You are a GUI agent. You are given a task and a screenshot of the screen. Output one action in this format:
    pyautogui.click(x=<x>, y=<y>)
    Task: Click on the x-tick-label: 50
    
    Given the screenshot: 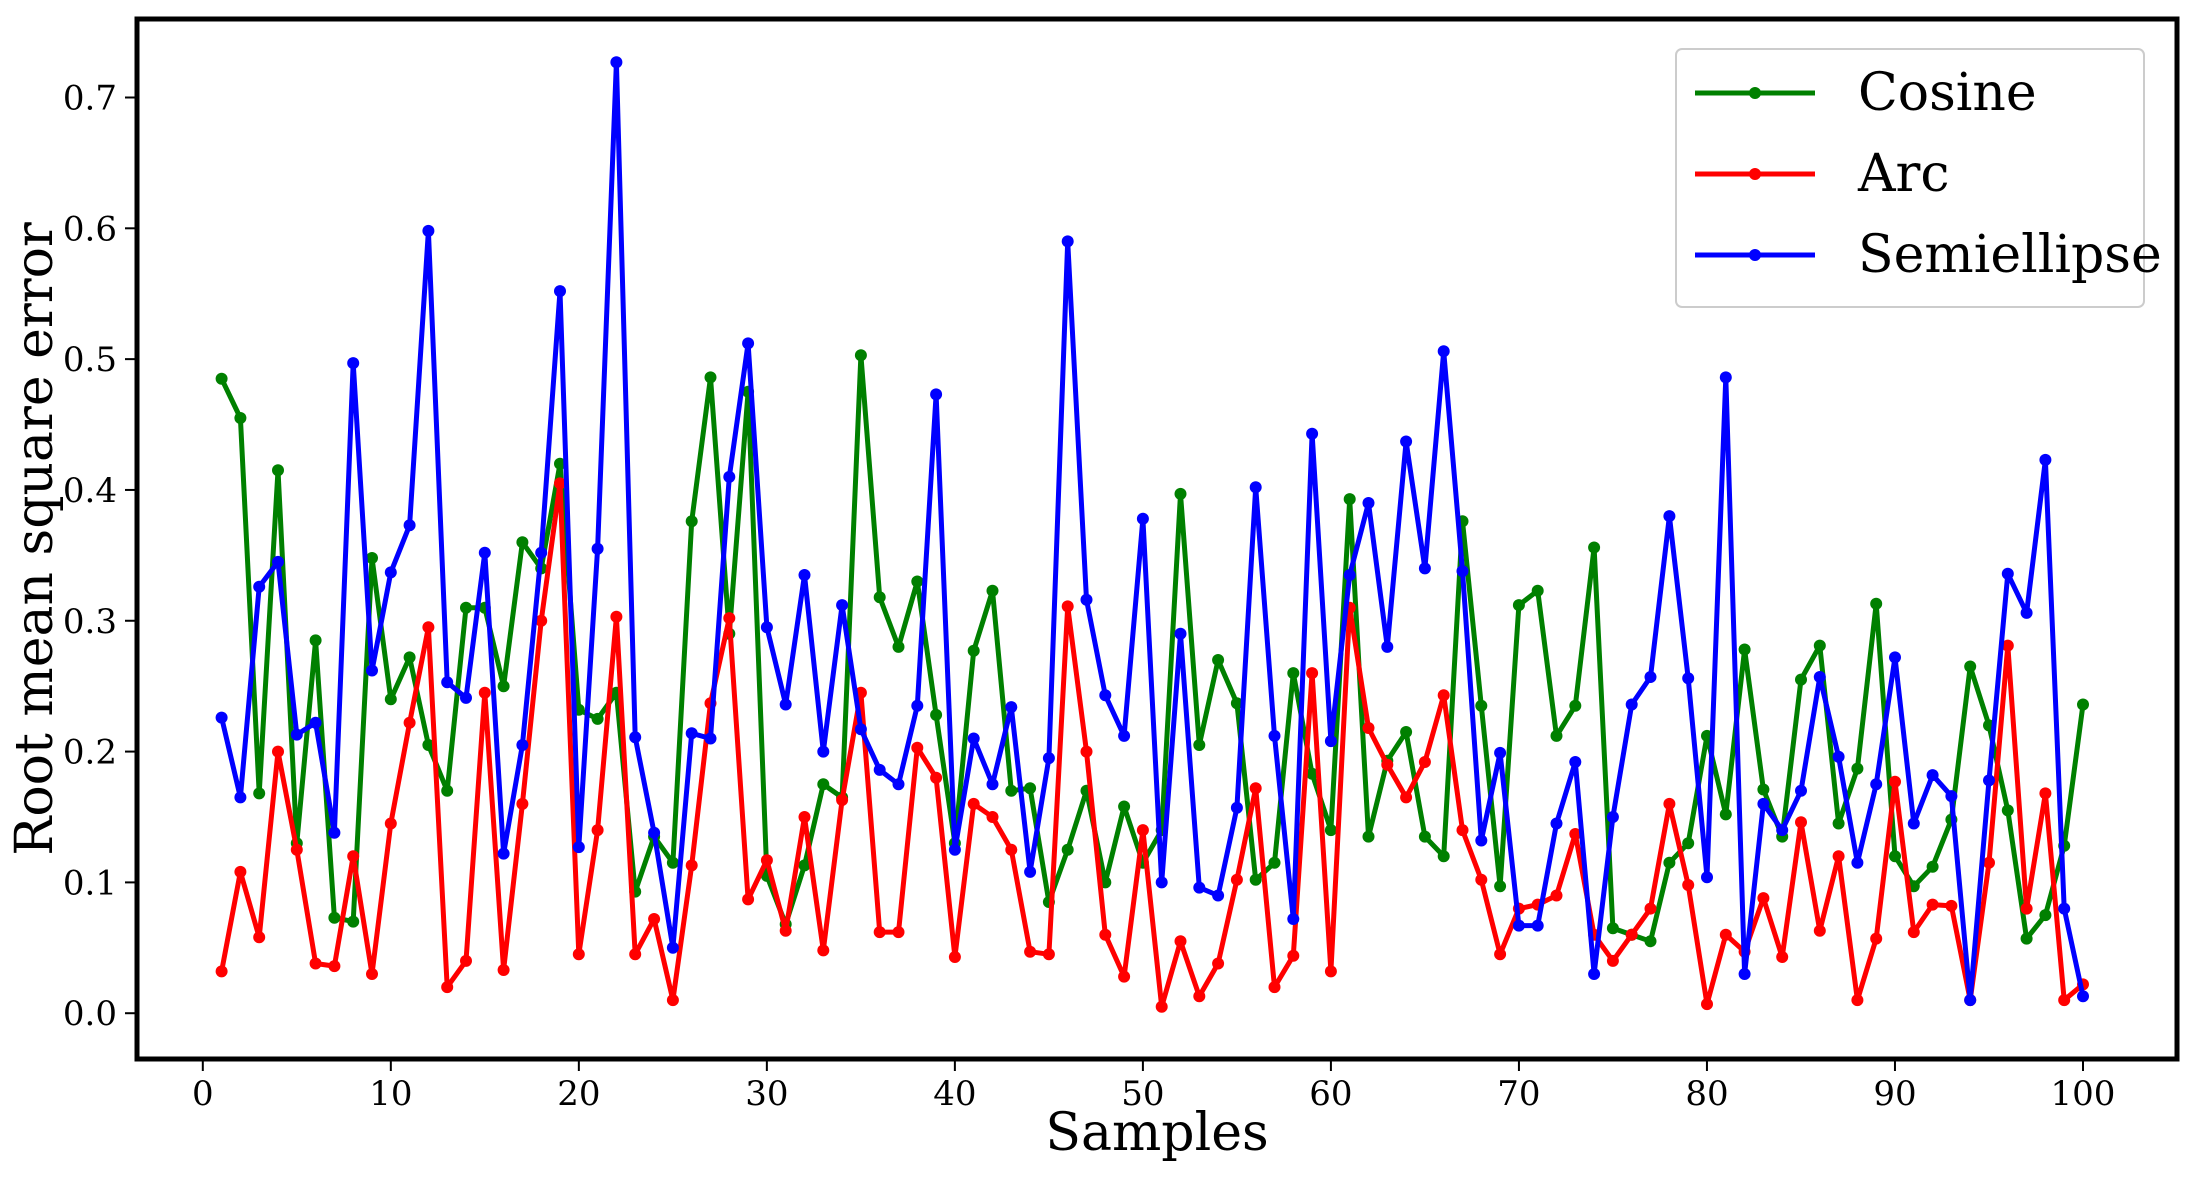 What is the action you would take?
    pyautogui.click(x=1142, y=1094)
    